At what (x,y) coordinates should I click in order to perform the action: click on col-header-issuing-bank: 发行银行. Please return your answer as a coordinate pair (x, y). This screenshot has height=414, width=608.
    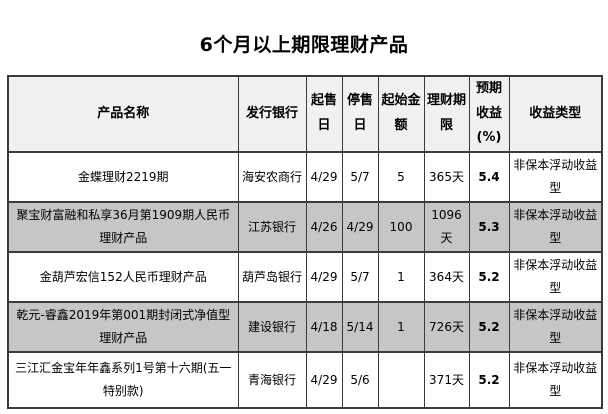
    Looking at the image, I should click on (272, 114).